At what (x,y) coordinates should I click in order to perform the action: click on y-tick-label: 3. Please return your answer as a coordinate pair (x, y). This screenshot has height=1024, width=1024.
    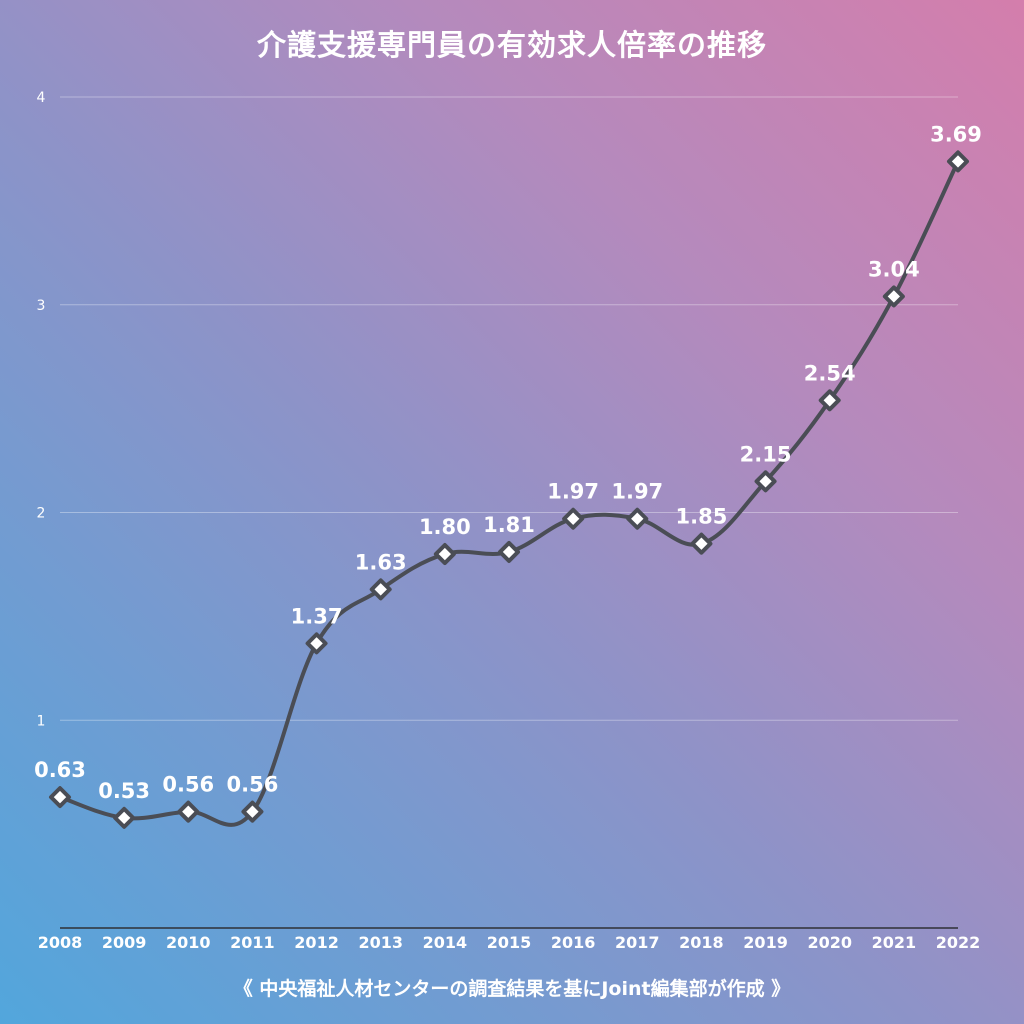
    Looking at the image, I should click on (41, 306).